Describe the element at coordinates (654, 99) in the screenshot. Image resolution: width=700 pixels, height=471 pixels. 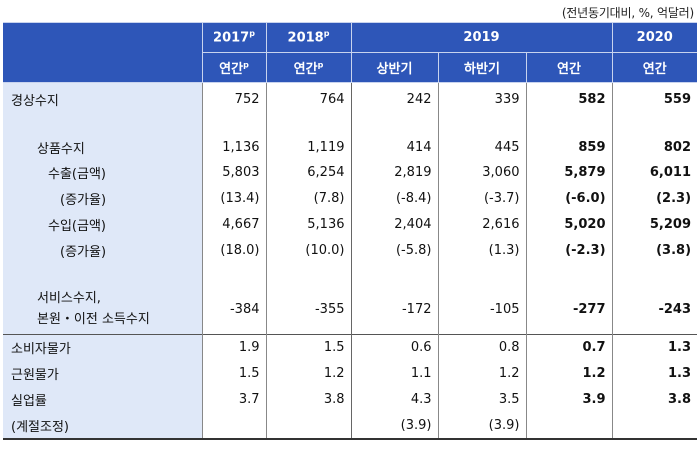
I see `cell: 559` at that location.